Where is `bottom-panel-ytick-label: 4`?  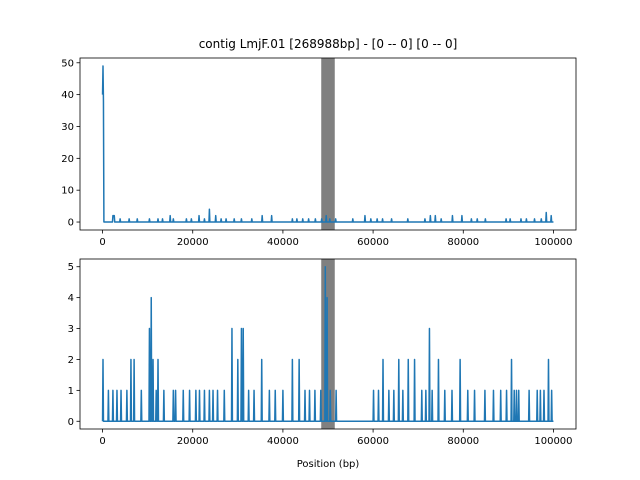
bottom-panel-ytick-label: 4 is located at coordinates (71, 298).